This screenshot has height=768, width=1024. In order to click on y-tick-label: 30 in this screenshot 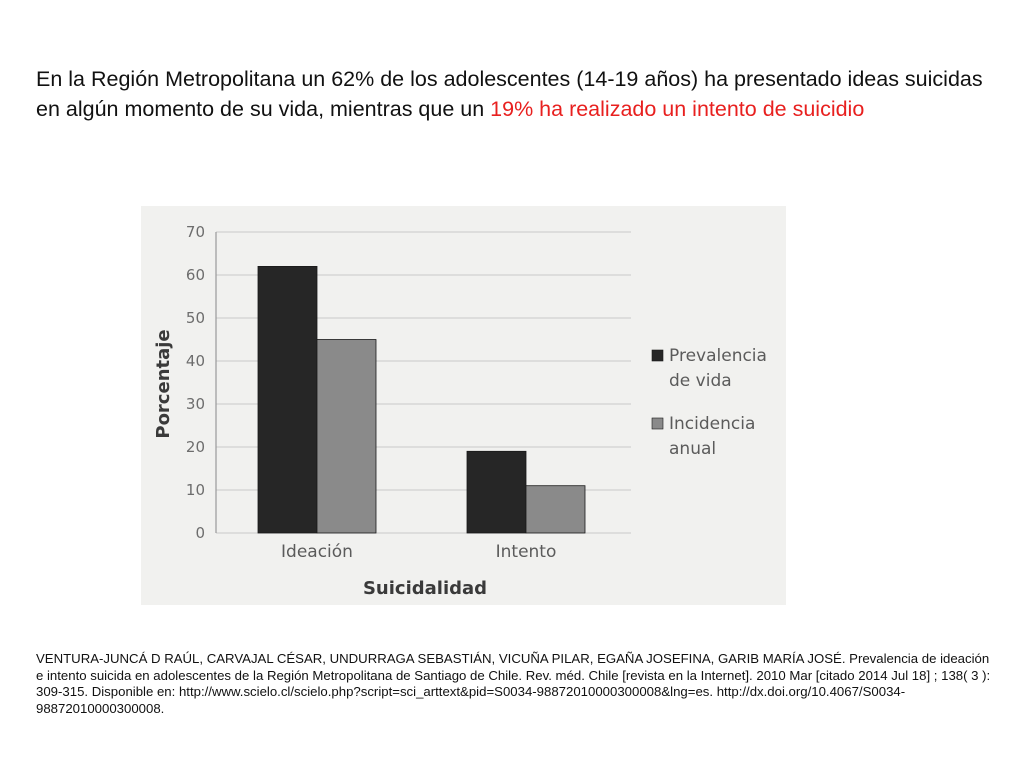, I will do `click(195, 404)`.